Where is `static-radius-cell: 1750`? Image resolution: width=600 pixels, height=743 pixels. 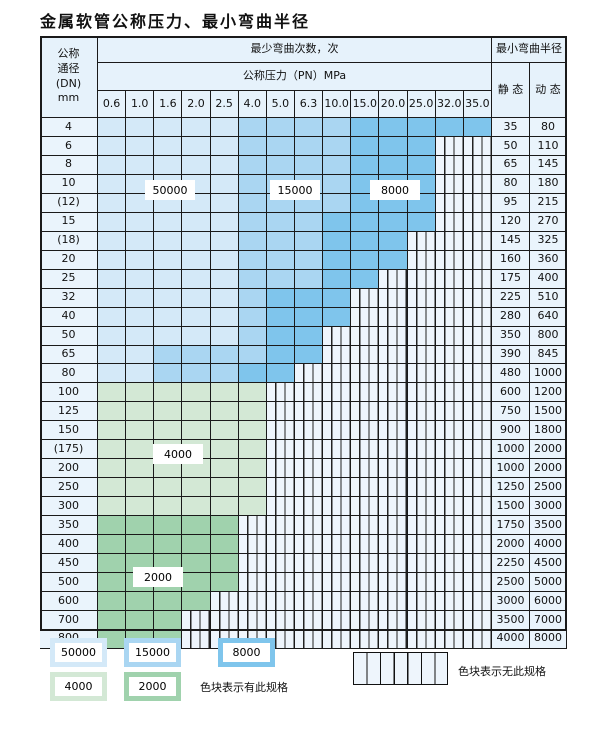 static-radius-cell: 1750 is located at coordinates (510, 526).